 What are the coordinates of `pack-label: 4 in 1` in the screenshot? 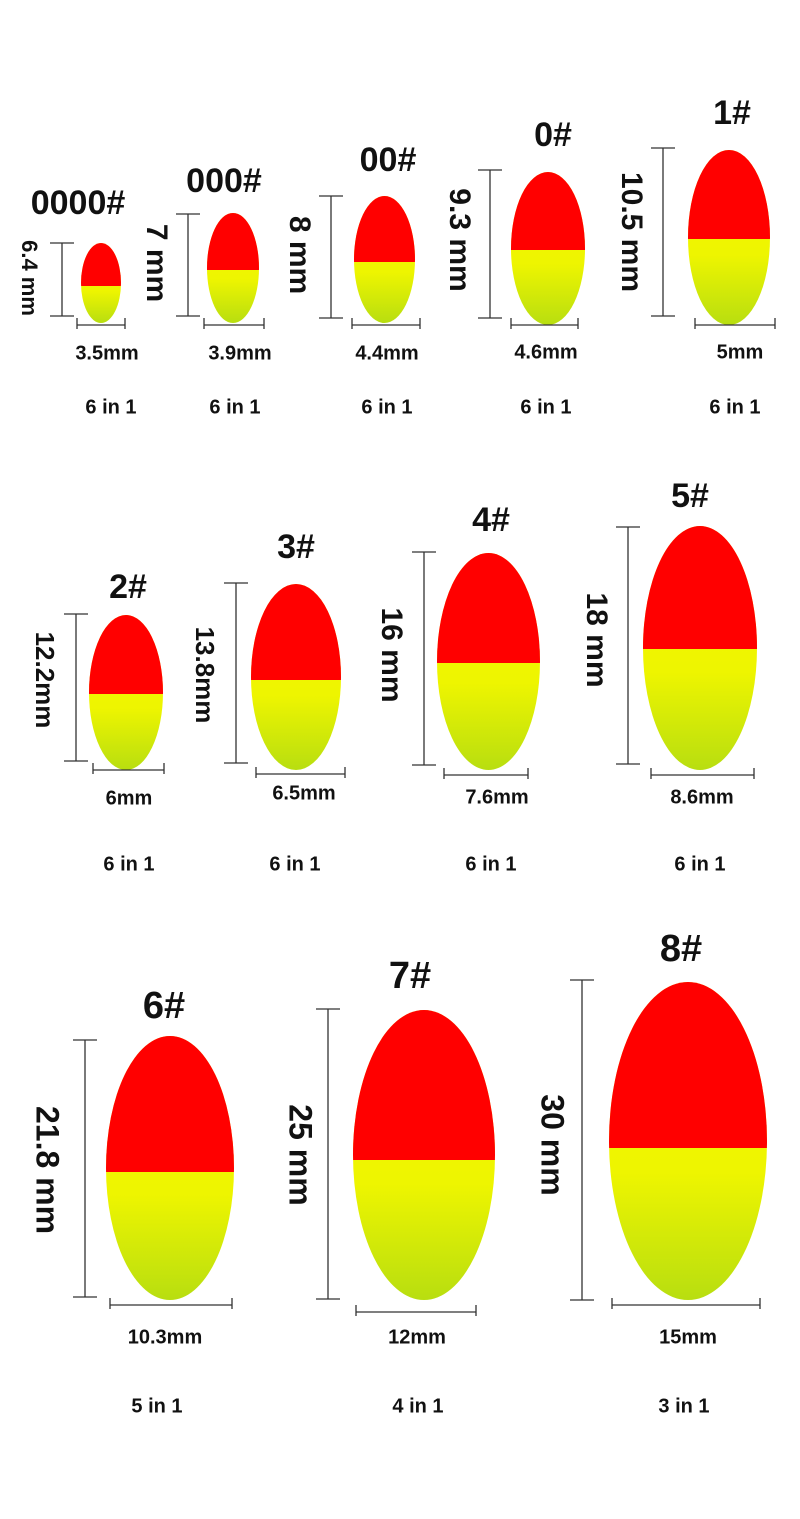 It's located at (417, 1406).